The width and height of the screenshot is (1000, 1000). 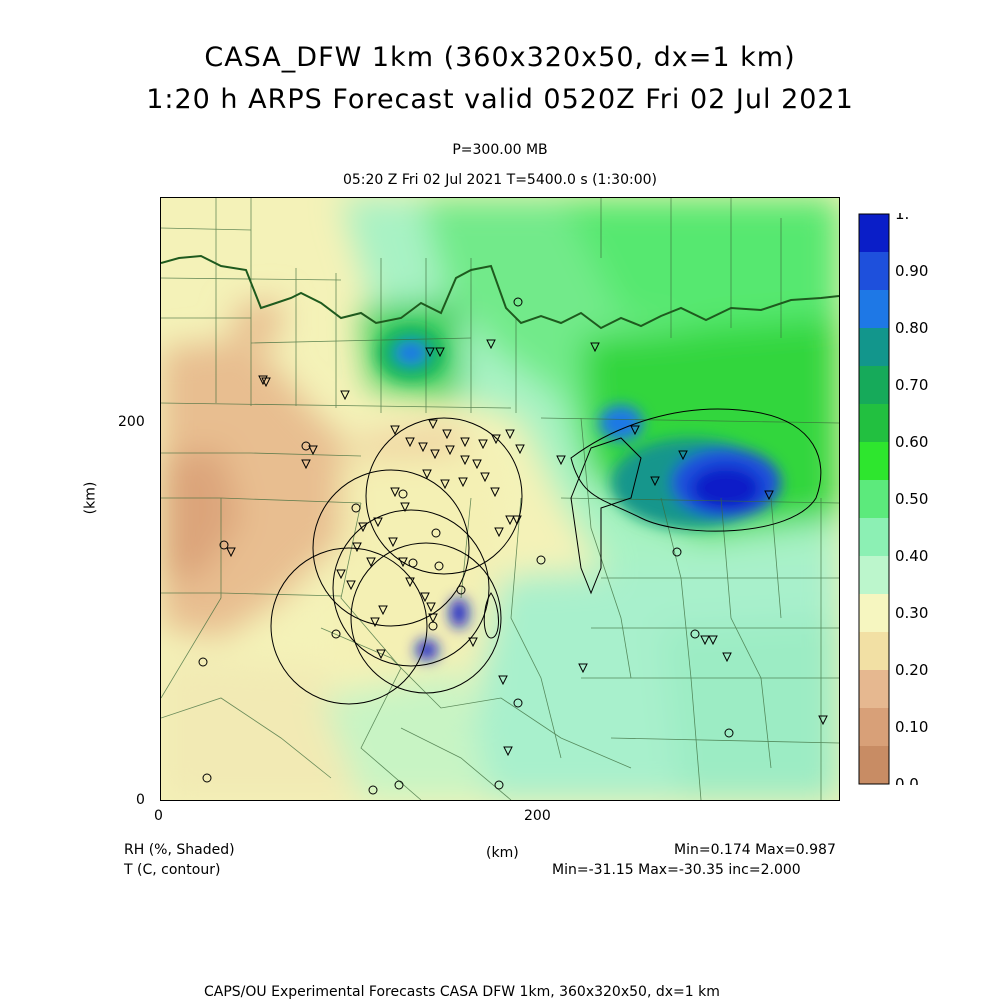 I want to click on x-axis-label: (km), so click(x=502, y=853).